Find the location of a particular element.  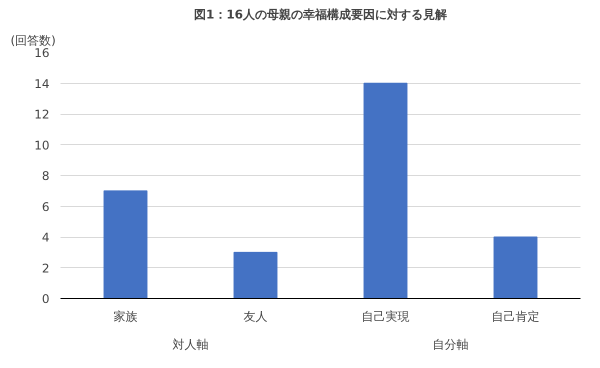

y-tick-label: 4 is located at coordinates (46, 237).